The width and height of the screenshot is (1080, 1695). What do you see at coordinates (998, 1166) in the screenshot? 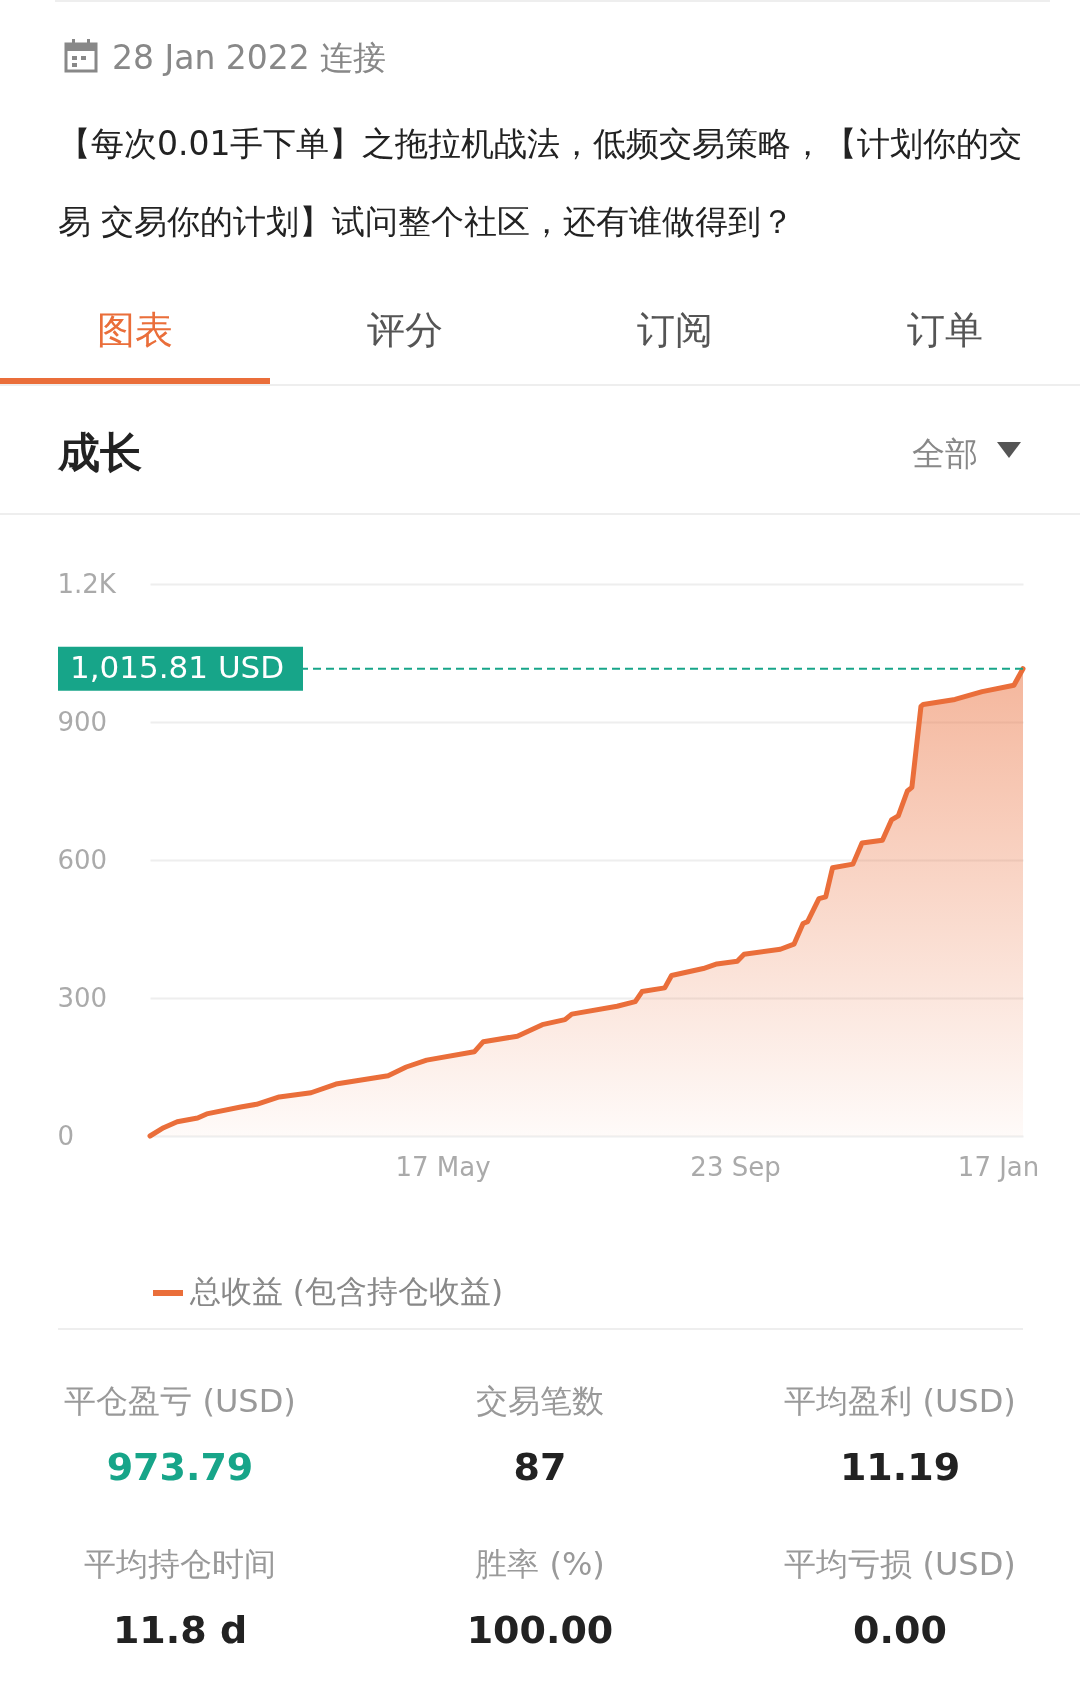
I see `x-tick-label: 17 Jan` at bounding box center [998, 1166].